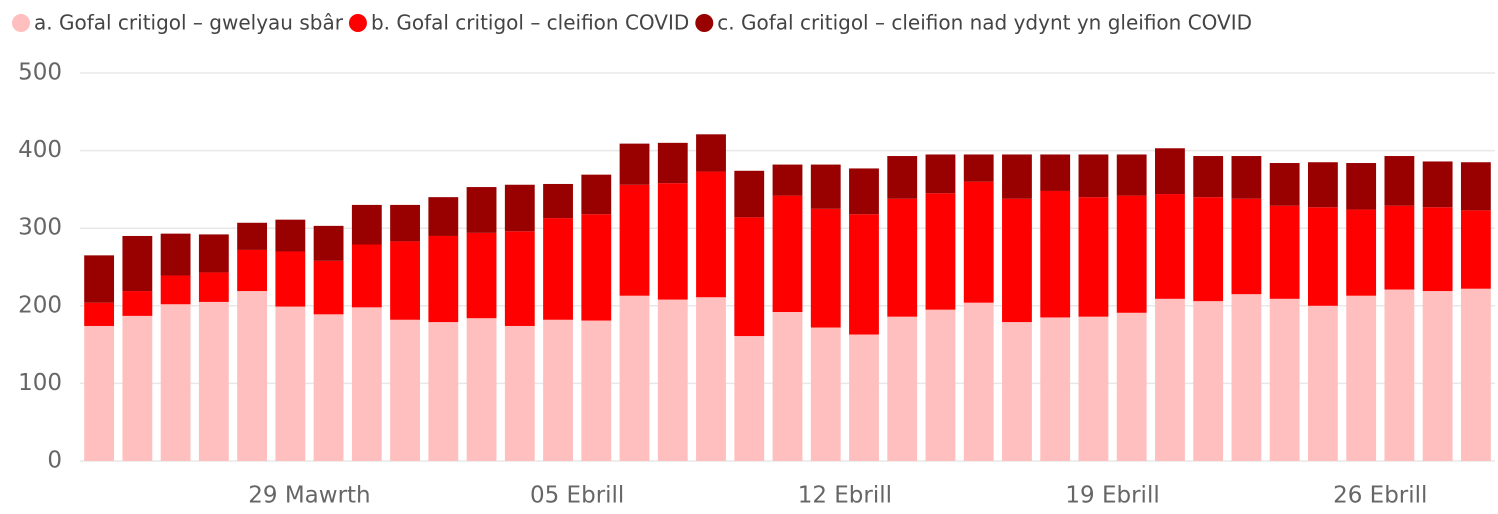 This screenshot has height=514, width=1498. I want to click on y-tick-label: 0, so click(54, 461).